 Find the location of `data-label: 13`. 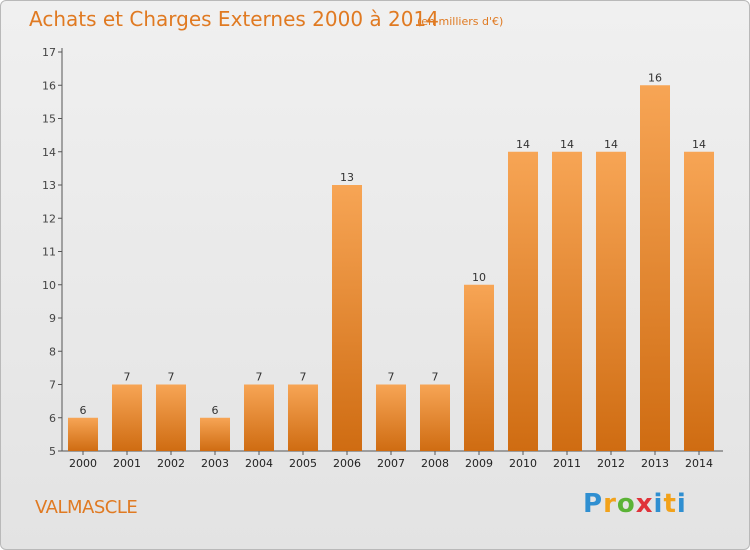

data-label: 13 is located at coordinates (347, 177).